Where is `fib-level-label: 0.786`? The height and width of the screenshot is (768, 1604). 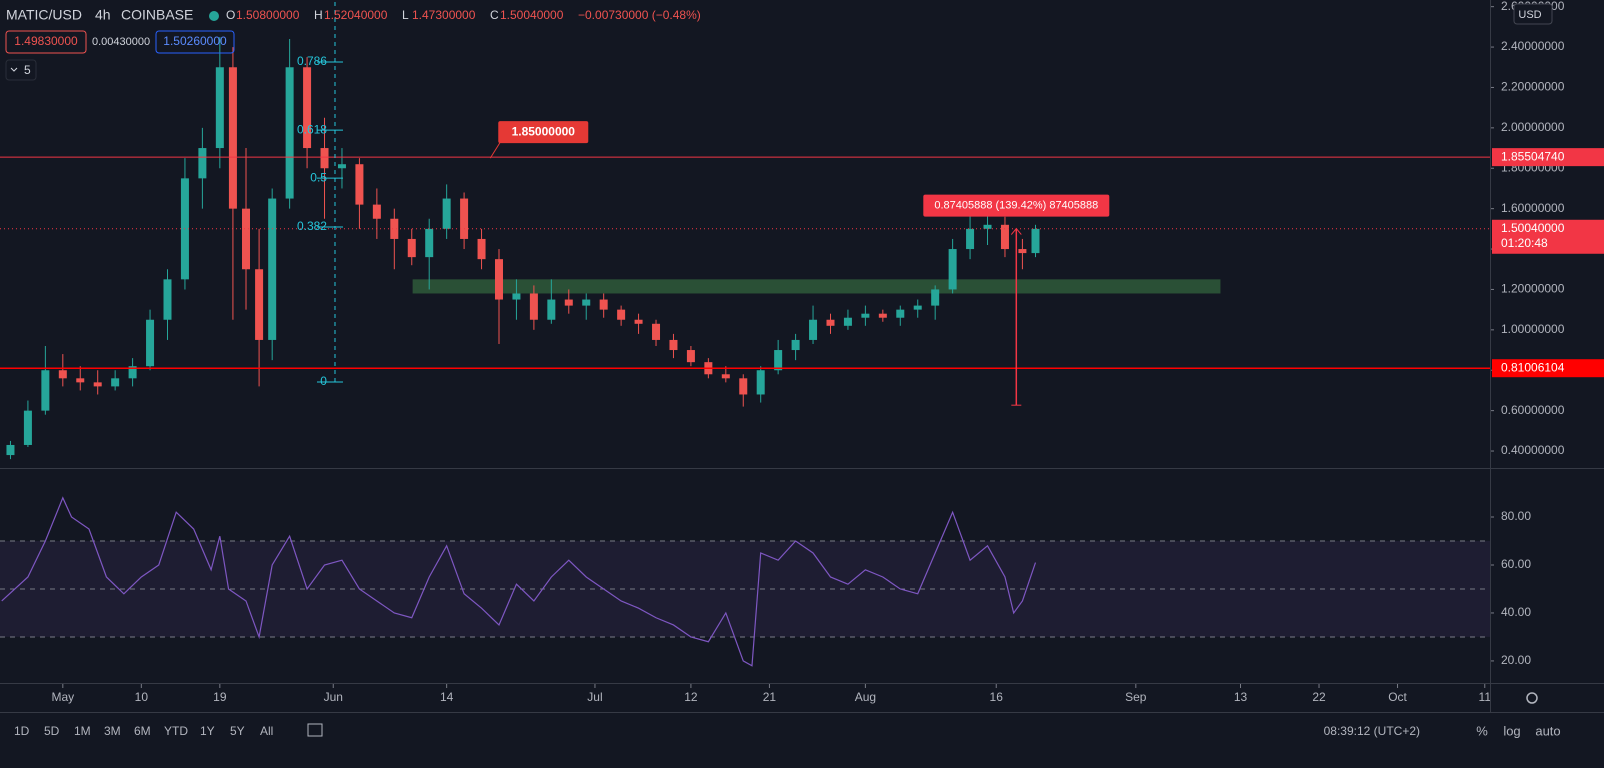
fib-level-label: 0.786 is located at coordinates (312, 61).